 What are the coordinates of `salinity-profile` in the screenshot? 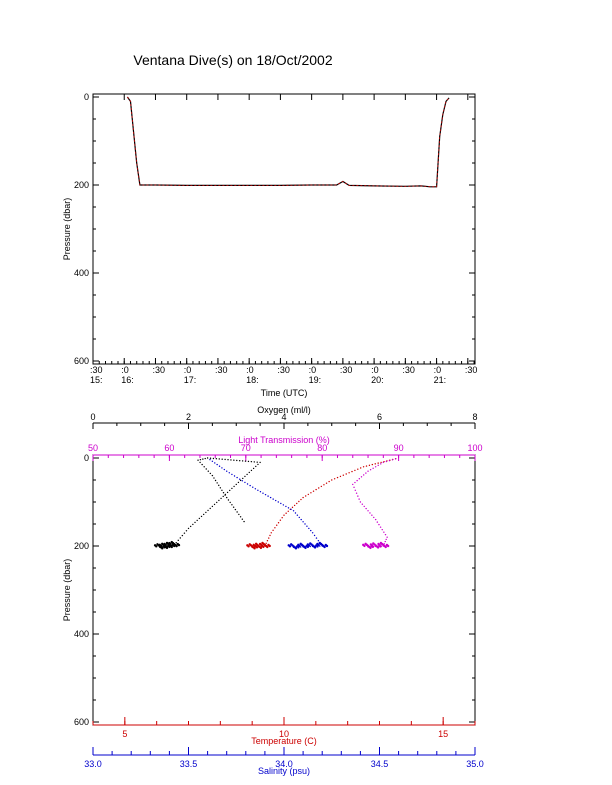 It's located at (269, 504).